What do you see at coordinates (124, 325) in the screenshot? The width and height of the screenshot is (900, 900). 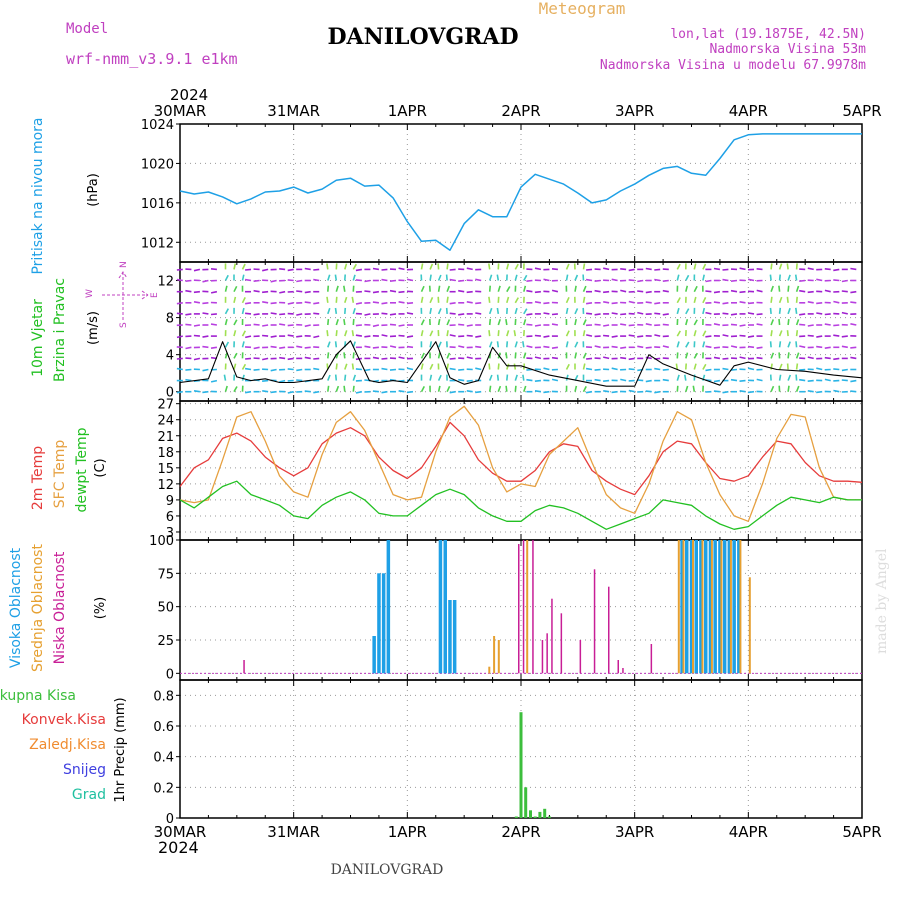 I see `compass-s: S` at bounding box center [124, 325].